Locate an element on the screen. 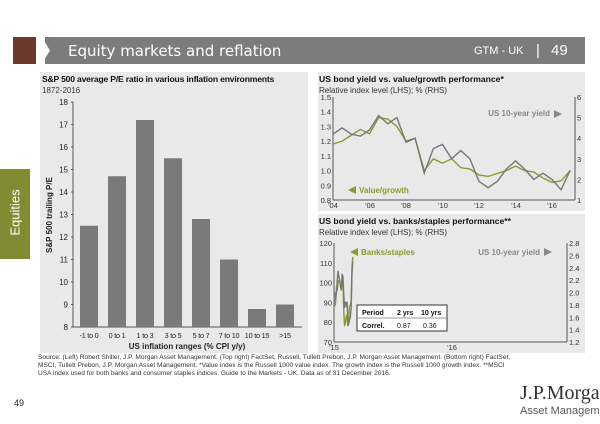 The height and width of the screenshot is (424, 600). table-header: 2 yrs is located at coordinates (405, 313).